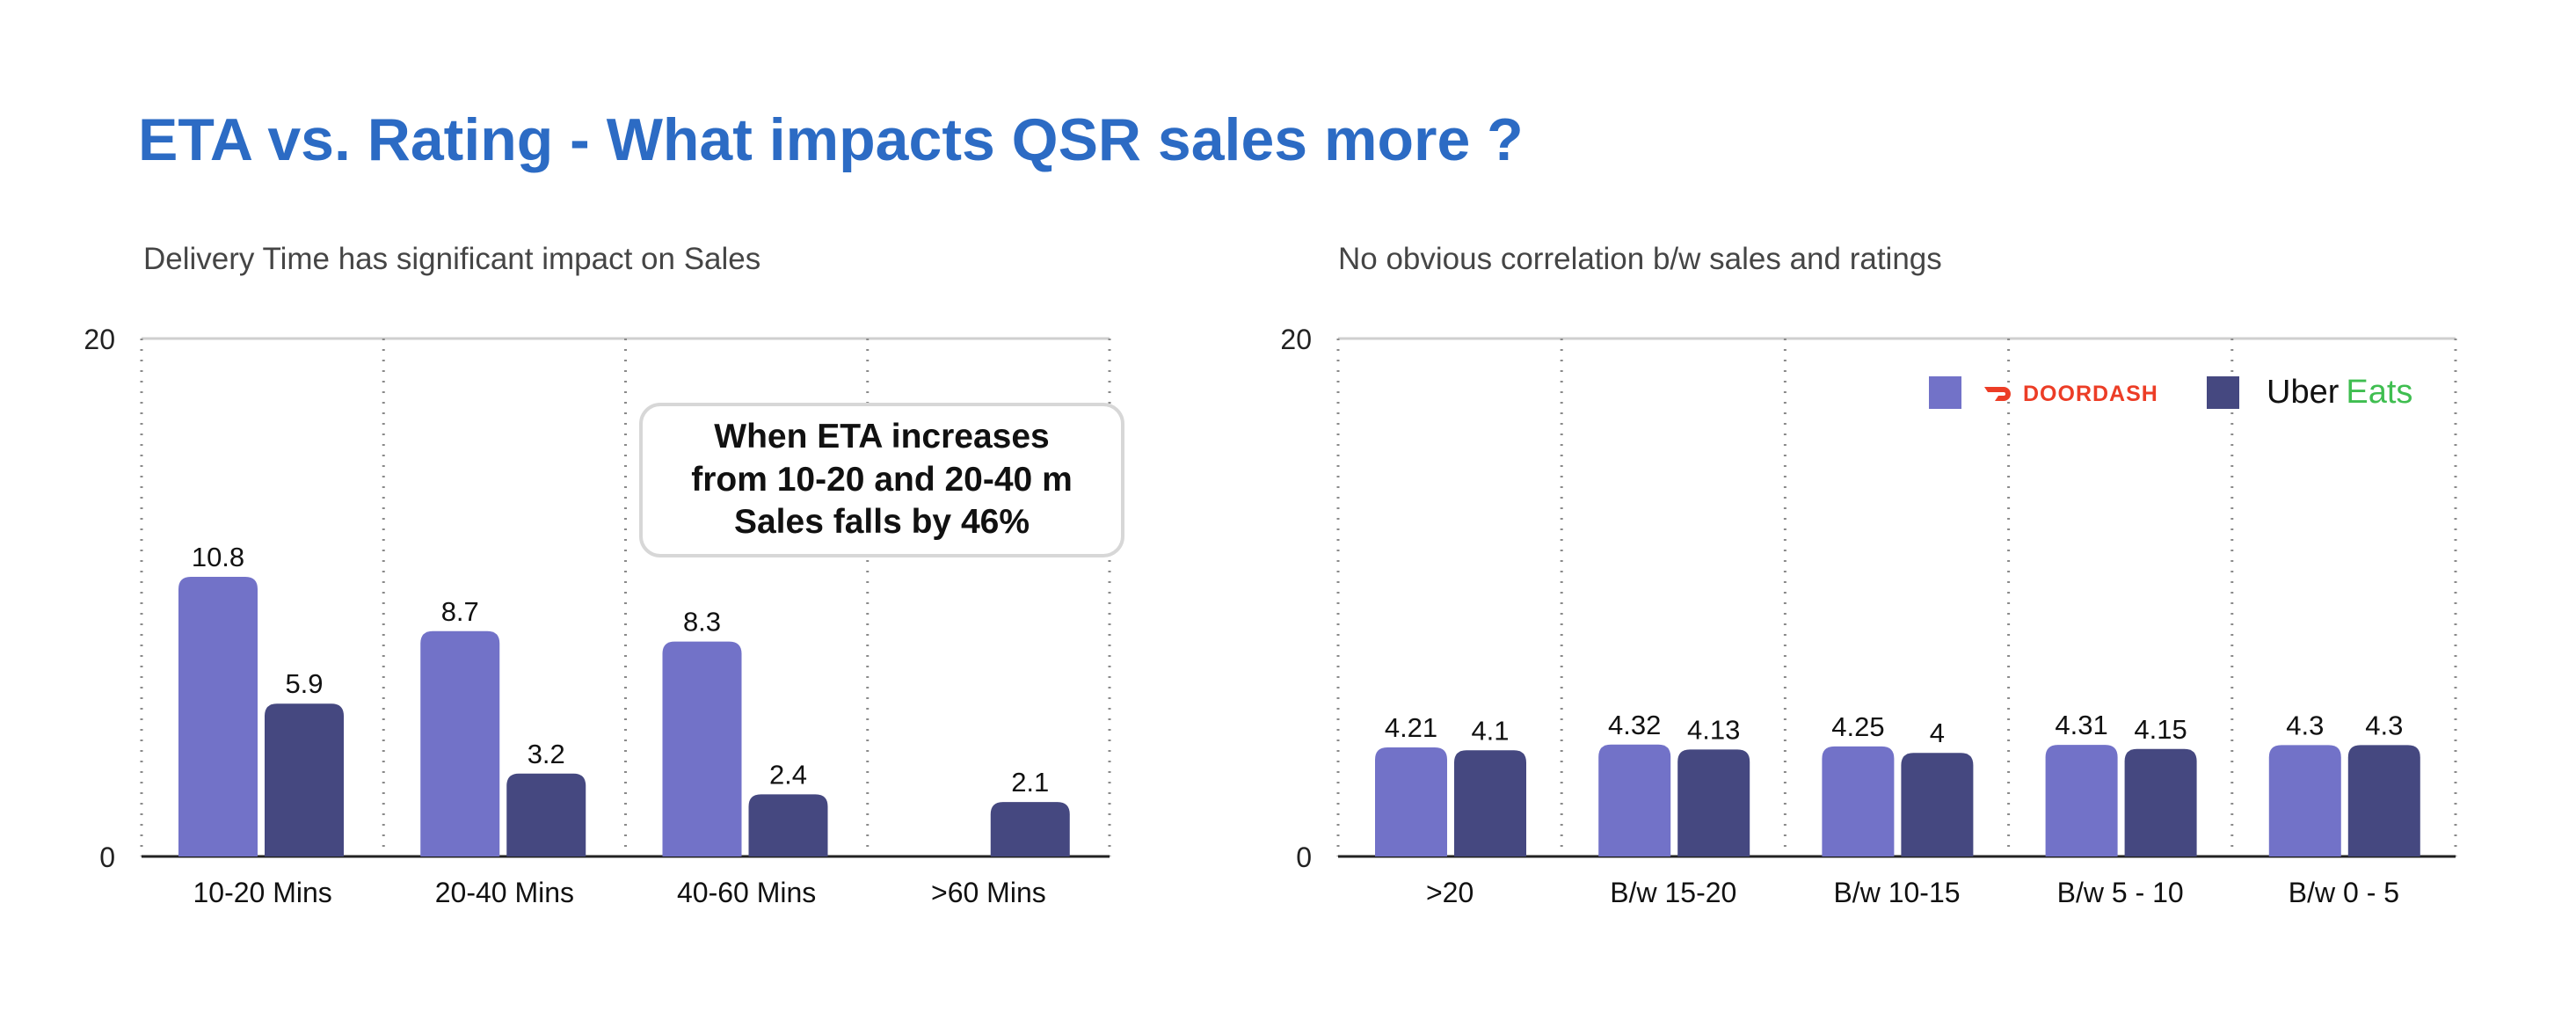  I want to click on x-tick-label: B/w 10-15, so click(1896, 892).